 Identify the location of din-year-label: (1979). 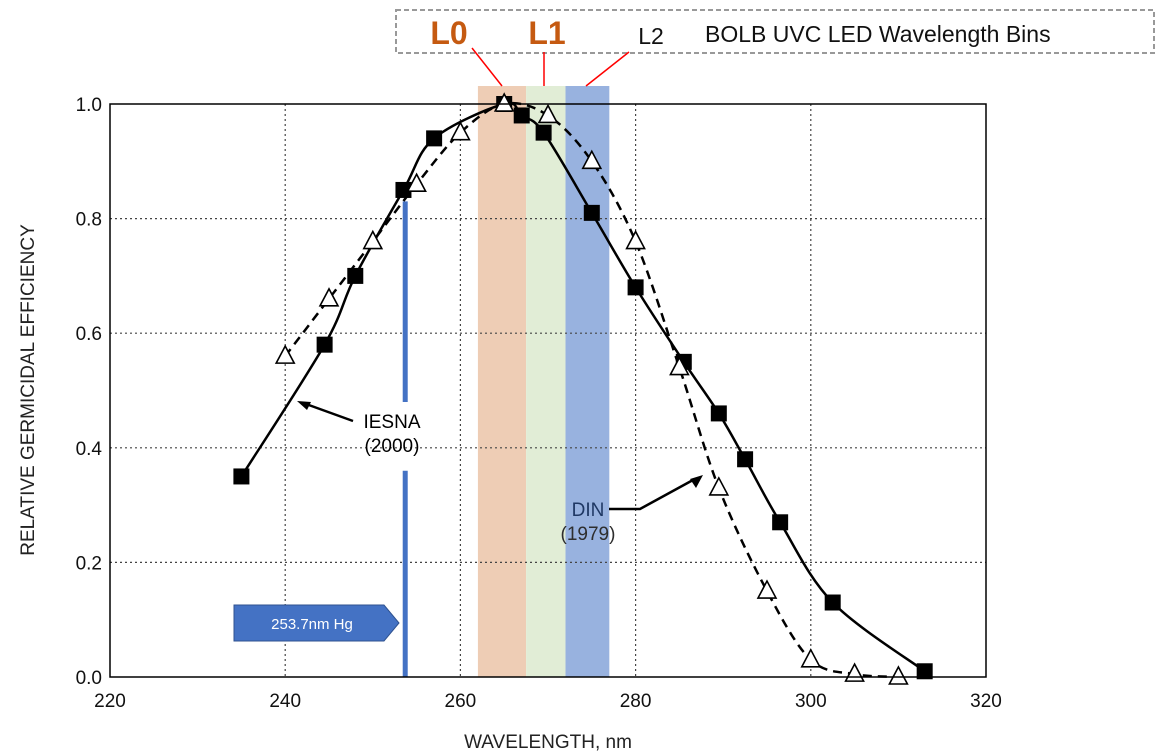
(588, 534).